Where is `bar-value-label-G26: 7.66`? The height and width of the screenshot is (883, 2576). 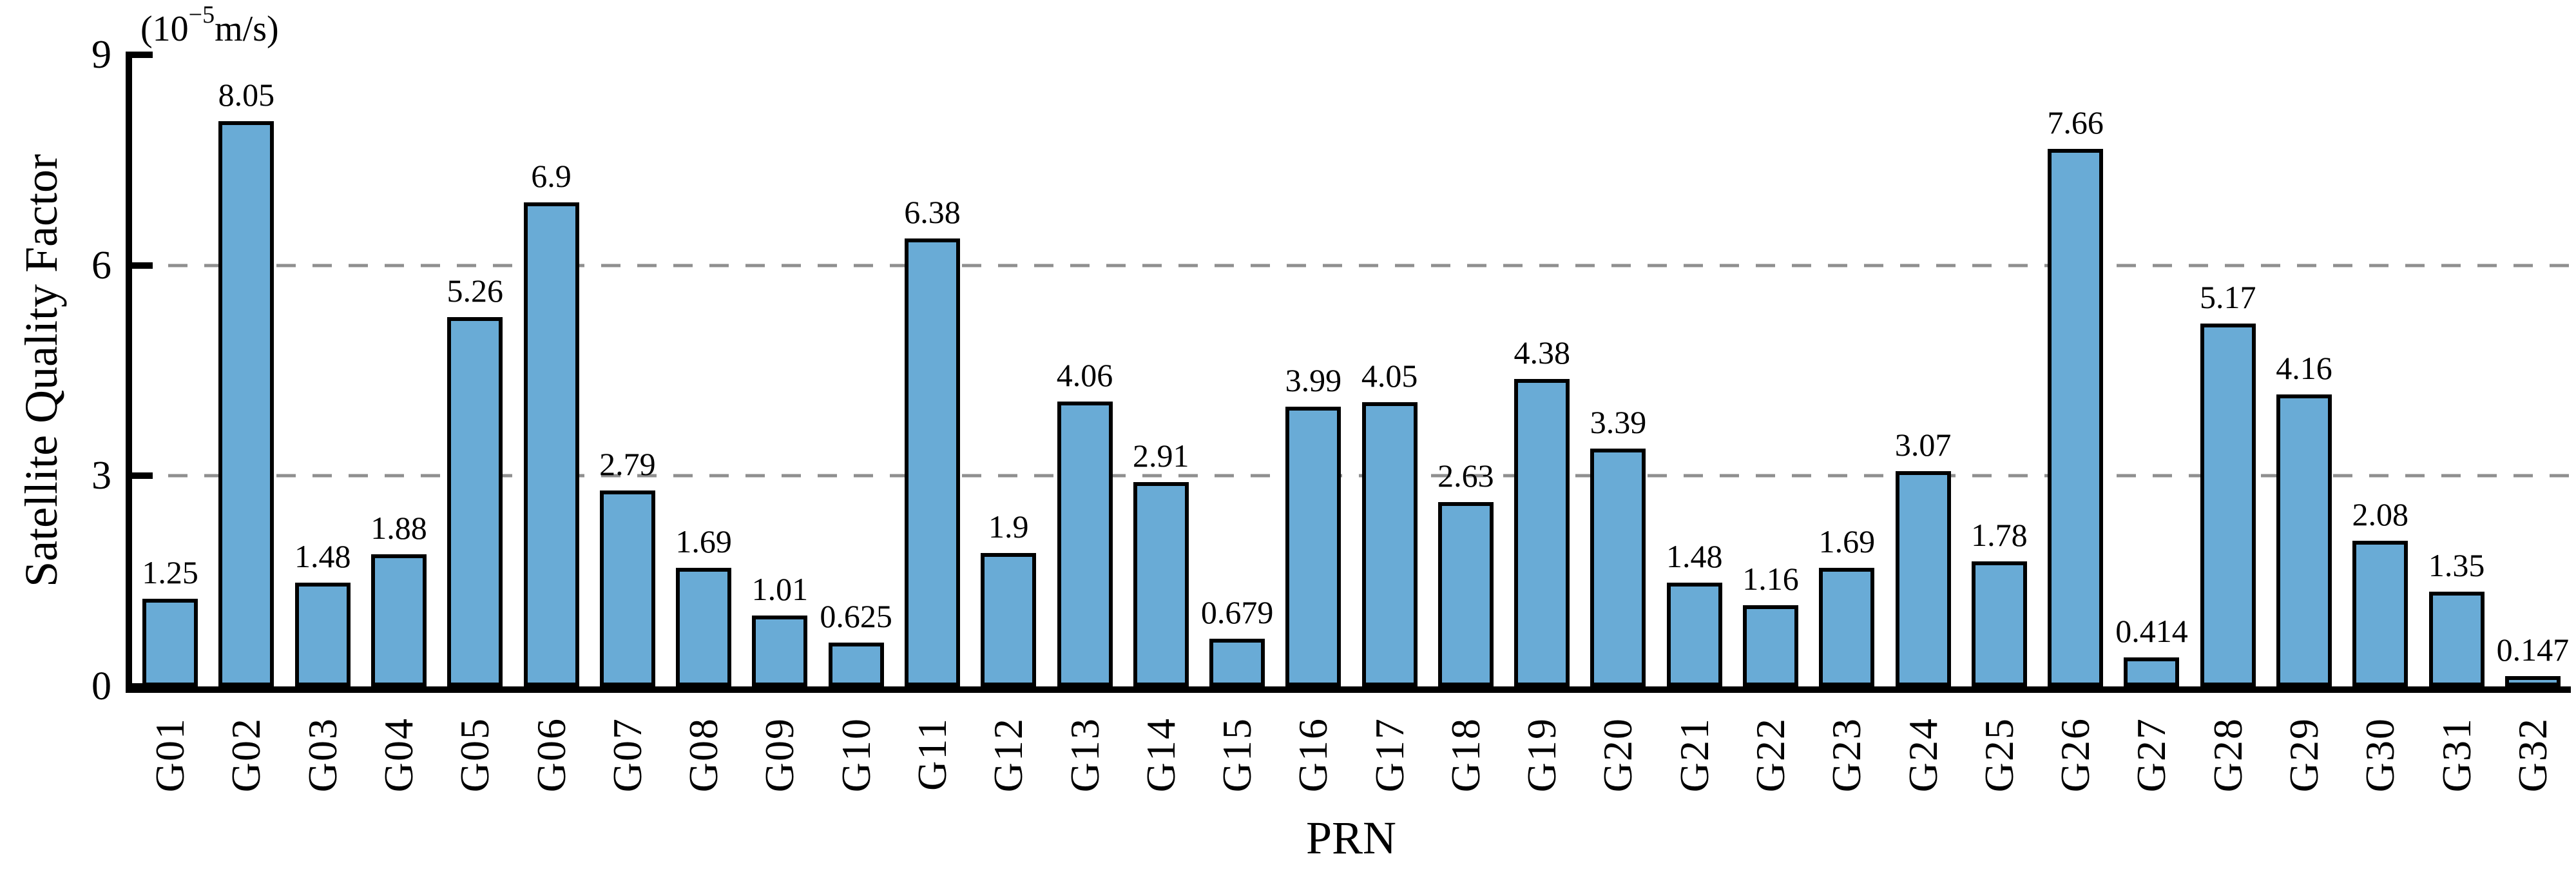 bar-value-label-G26: 7.66 is located at coordinates (2075, 122).